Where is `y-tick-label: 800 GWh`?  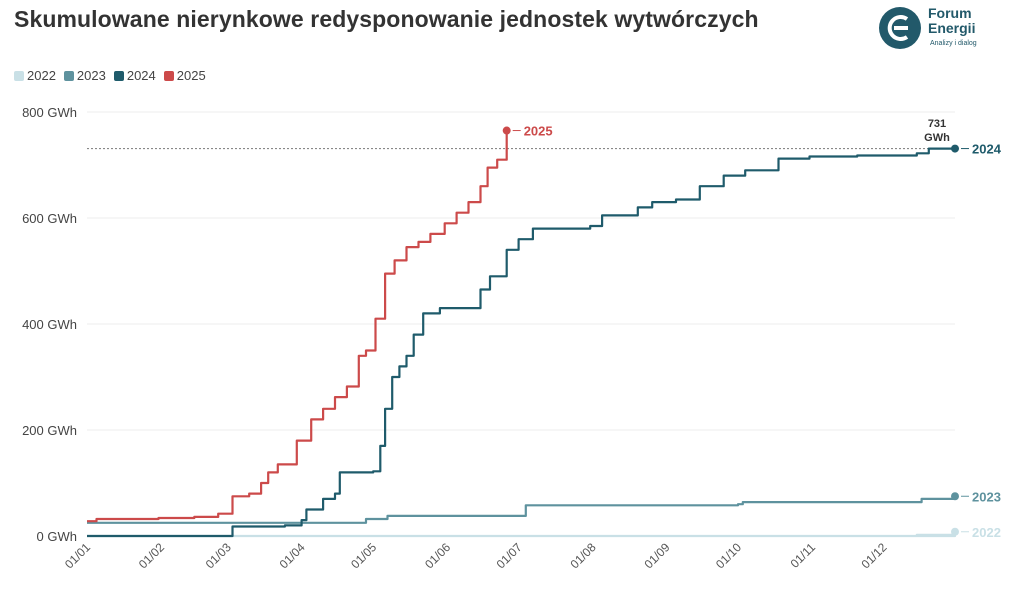
y-tick-label: 800 GWh is located at coordinates (49, 112).